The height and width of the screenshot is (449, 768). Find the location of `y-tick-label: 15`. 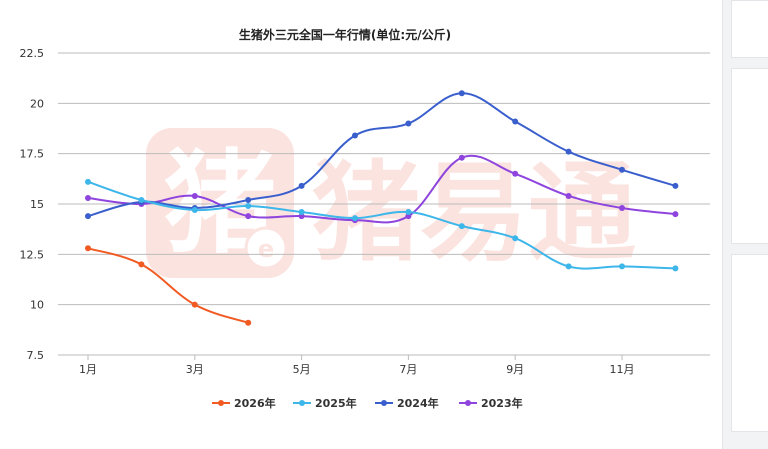

y-tick-label: 15 is located at coordinates (37, 204).